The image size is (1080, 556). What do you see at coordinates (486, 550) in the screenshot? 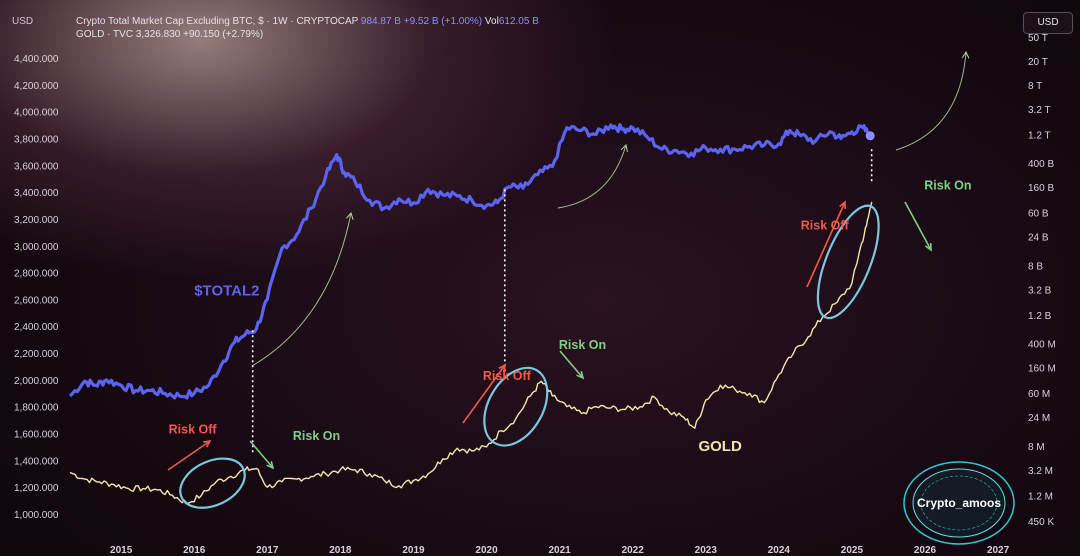
I see `x-axis-tick-label: 2020` at bounding box center [486, 550].